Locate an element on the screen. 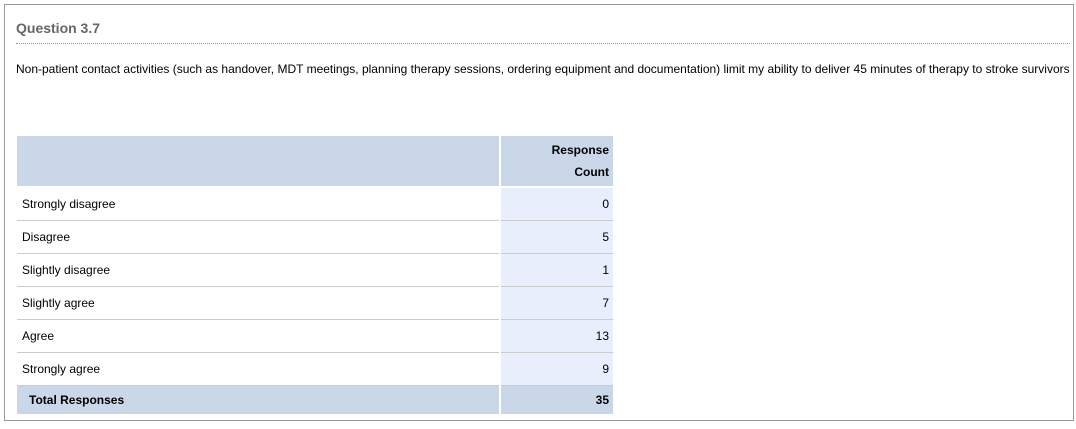 The image size is (1076, 429). table-row: Agree 13 is located at coordinates (315, 336).